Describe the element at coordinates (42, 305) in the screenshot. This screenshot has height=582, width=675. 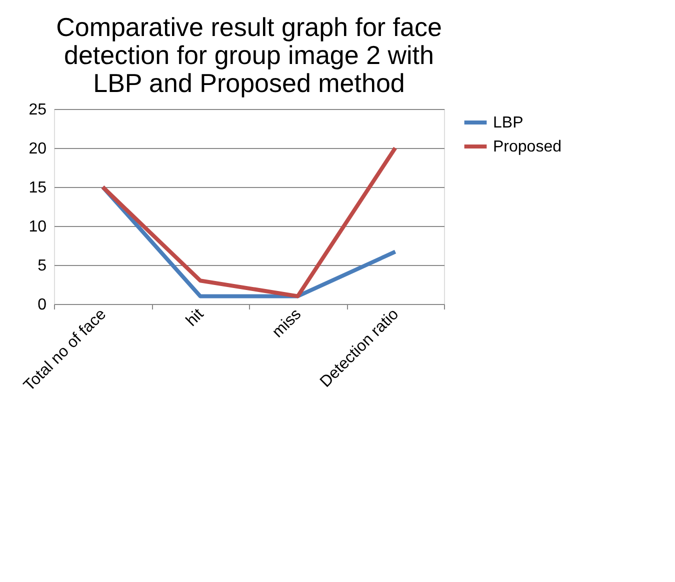
I see `y-tick-label: 0` at that location.